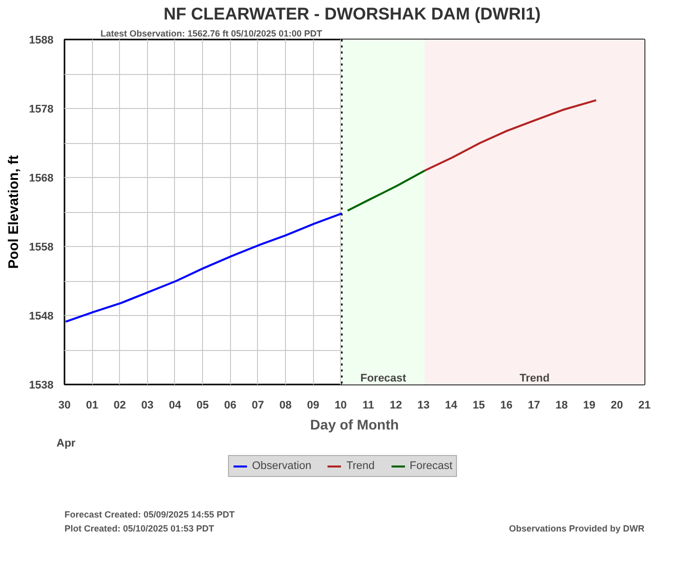 The width and height of the screenshot is (700, 570). Describe the element at coordinates (617, 406) in the screenshot. I see `x-tick-label: 20` at that location.